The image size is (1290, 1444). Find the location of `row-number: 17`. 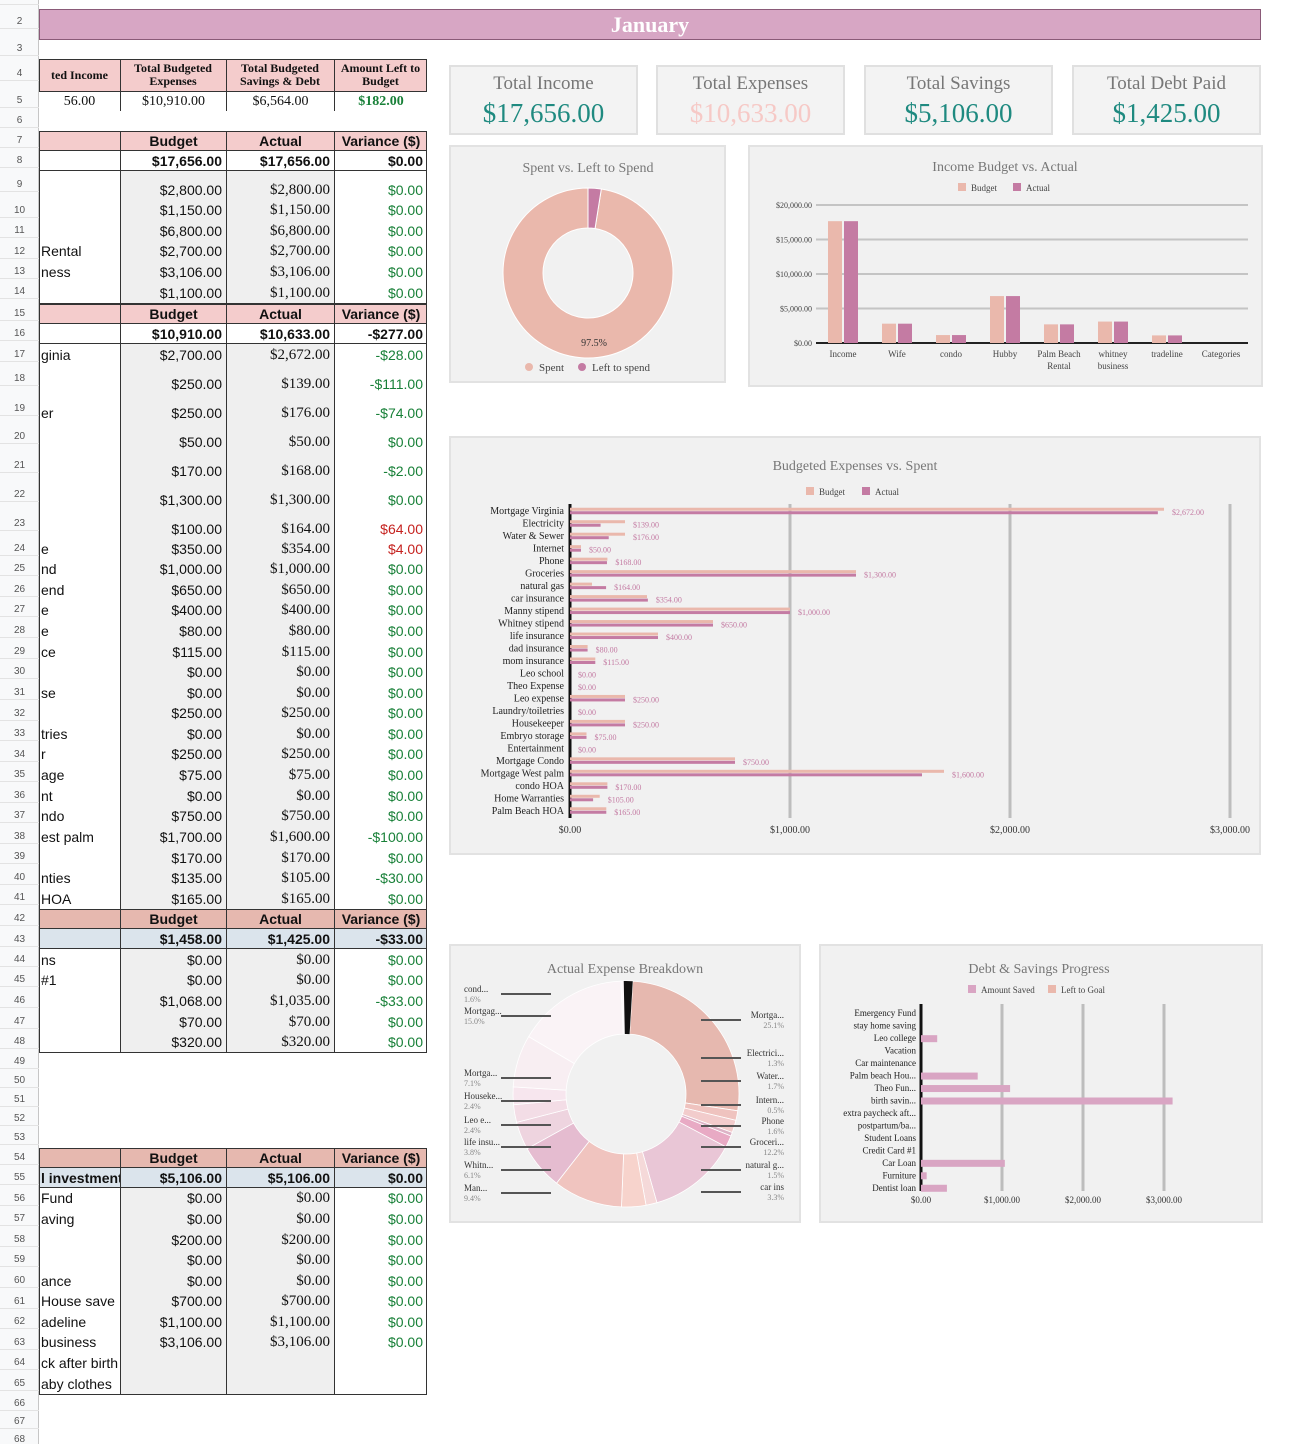

row-number: 17 is located at coordinates (19, 355).